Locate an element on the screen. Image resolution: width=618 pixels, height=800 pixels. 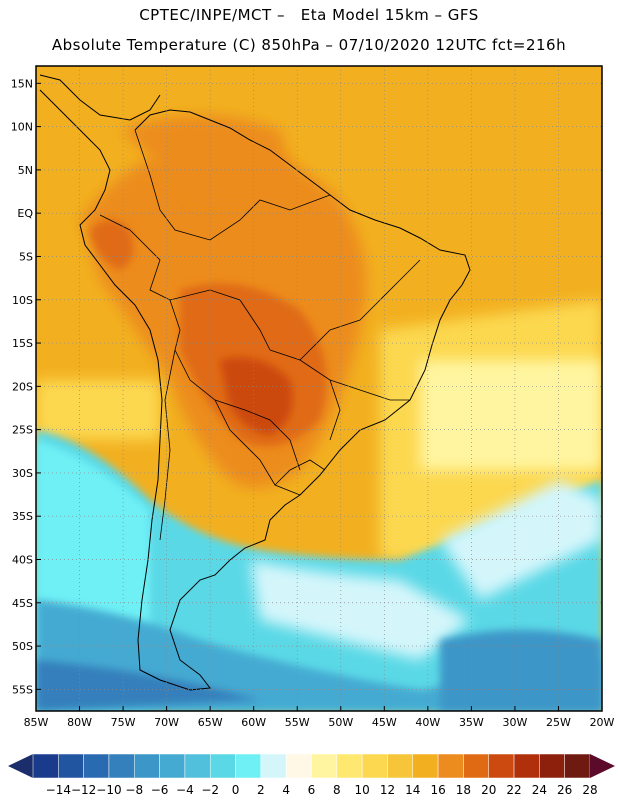
lat-tick-label: 10S is located at coordinates (22, 300).